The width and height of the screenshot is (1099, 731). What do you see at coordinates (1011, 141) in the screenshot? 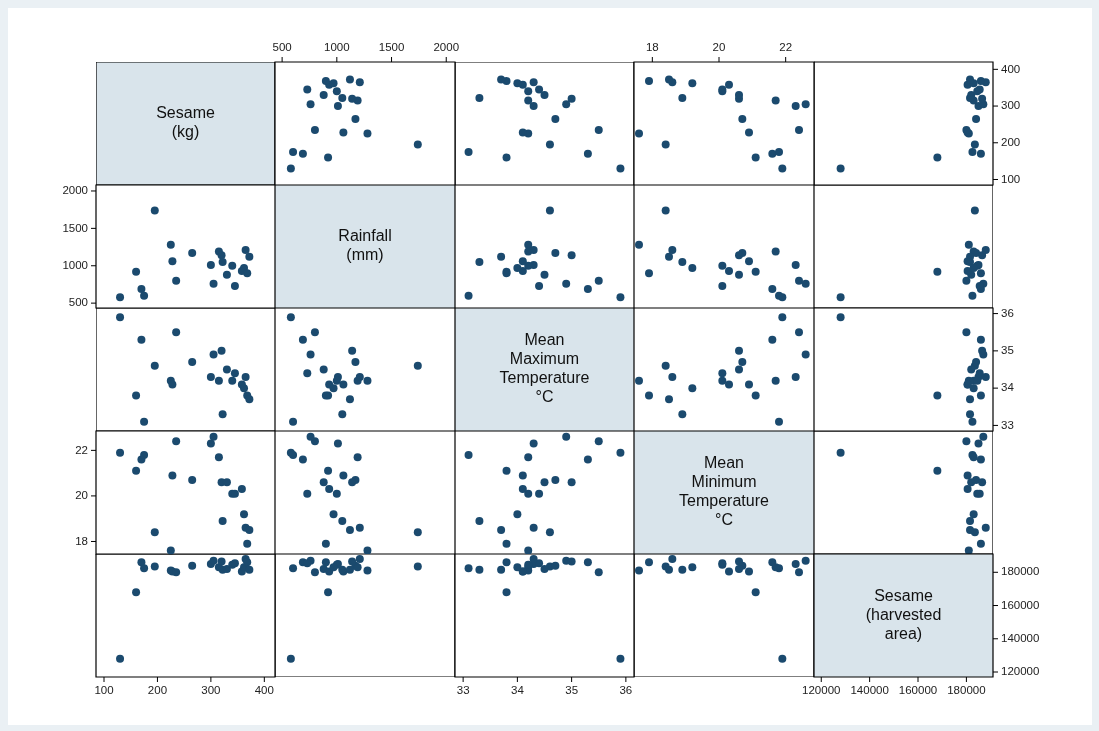
I see `y-tick-label: 200` at bounding box center [1011, 141].